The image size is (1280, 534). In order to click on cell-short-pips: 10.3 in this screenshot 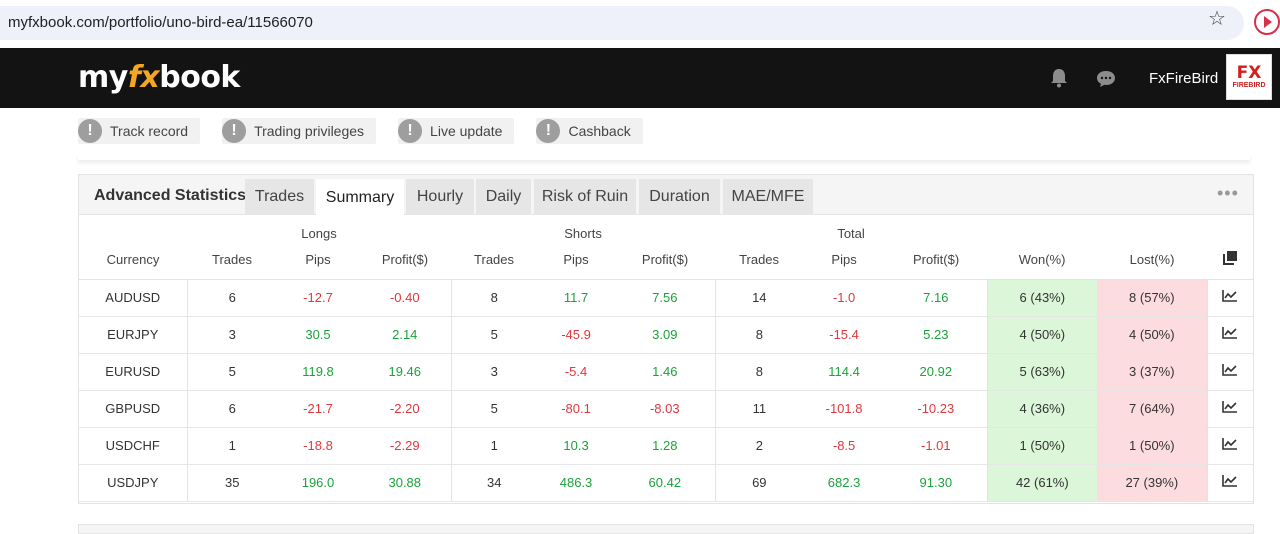, I will do `click(576, 446)`.